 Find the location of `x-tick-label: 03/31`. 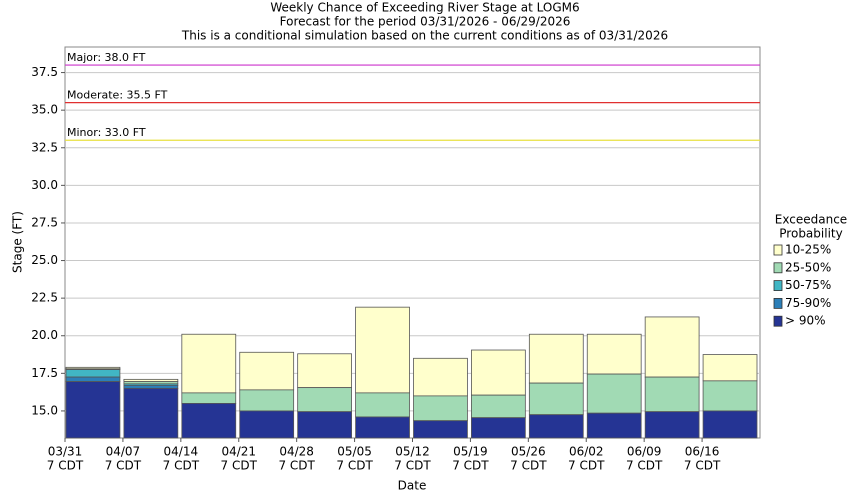

x-tick-label: 03/31 is located at coordinates (65, 452).